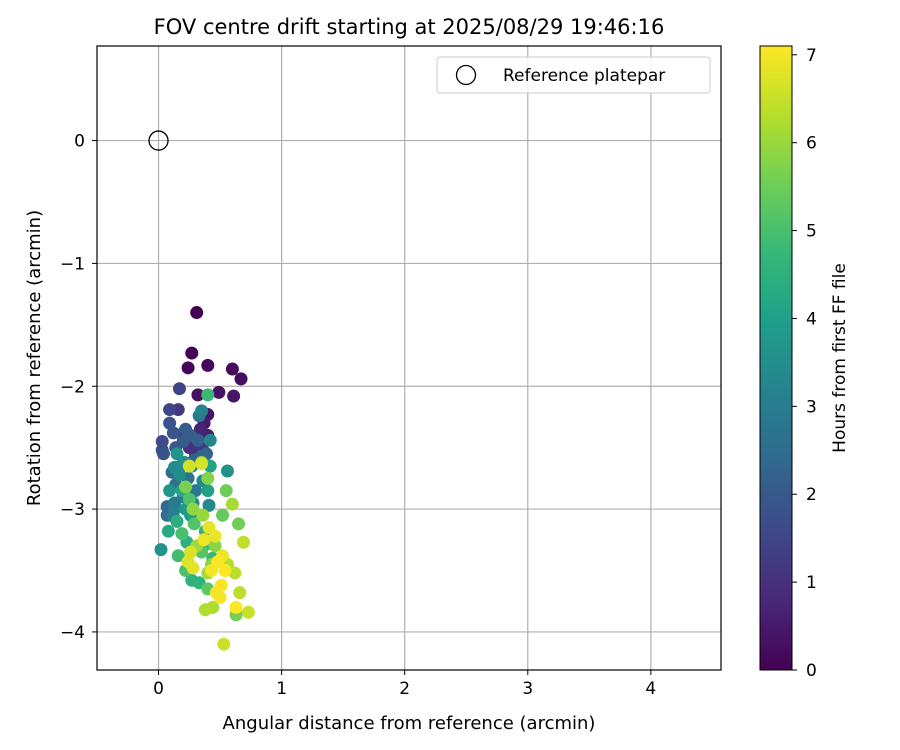 The height and width of the screenshot is (750, 900). Describe the element at coordinates (811, 144) in the screenshot. I see `colorbar-tick-label: 6` at that location.